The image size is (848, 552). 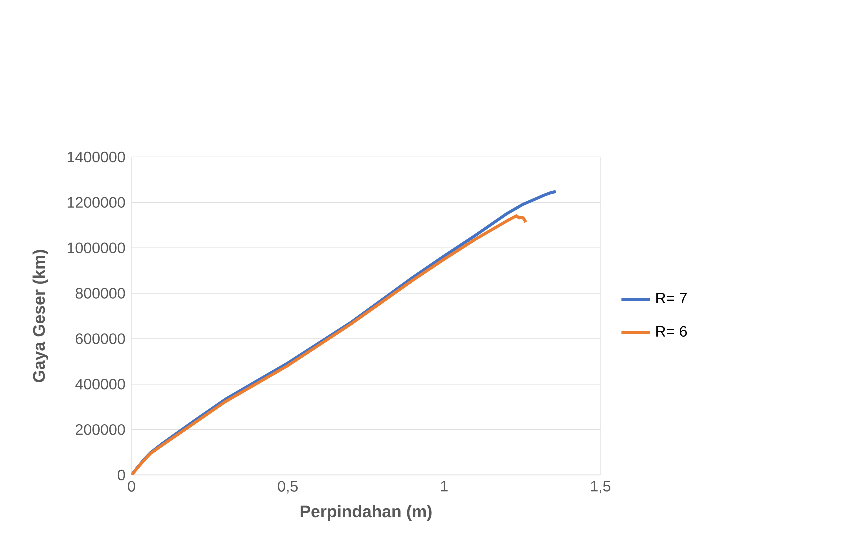 What do you see at coordinates (101, 430) in the screenshot?
I see `y-tick-label: 200000` at bounding box center [101, 430].